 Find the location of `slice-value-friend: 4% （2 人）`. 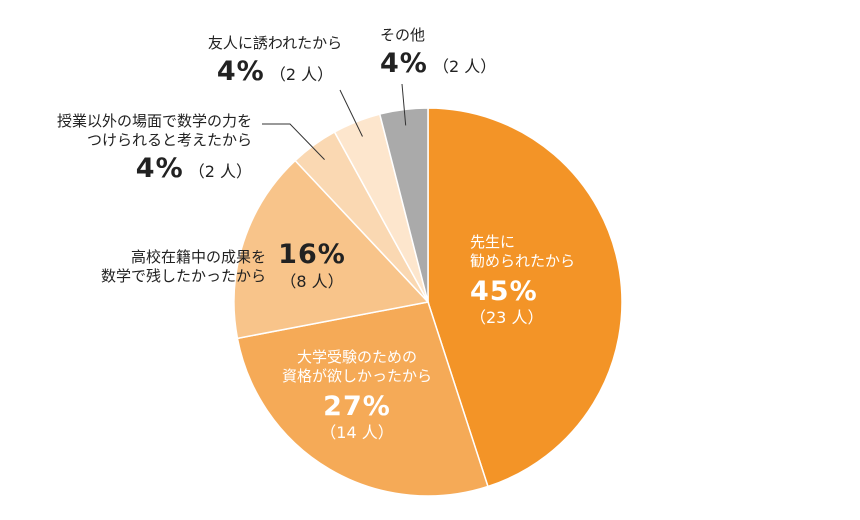

slice-value-friend: 4% （2 人） is located at coordinates (275, 72).